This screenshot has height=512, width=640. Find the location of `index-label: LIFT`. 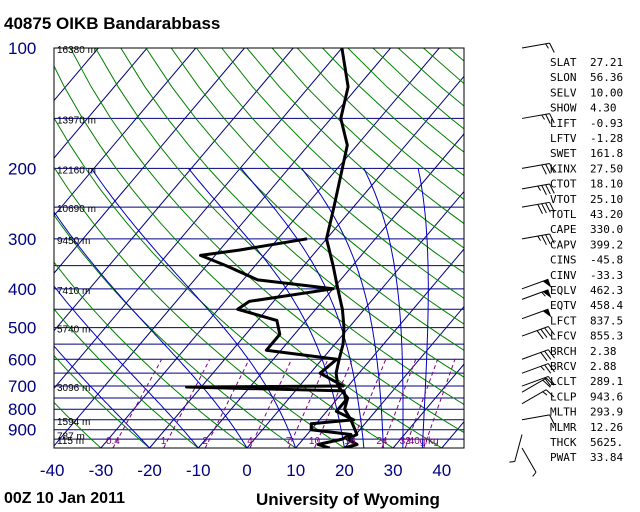

index-label: LIFT is located at coordinates (563, 123).